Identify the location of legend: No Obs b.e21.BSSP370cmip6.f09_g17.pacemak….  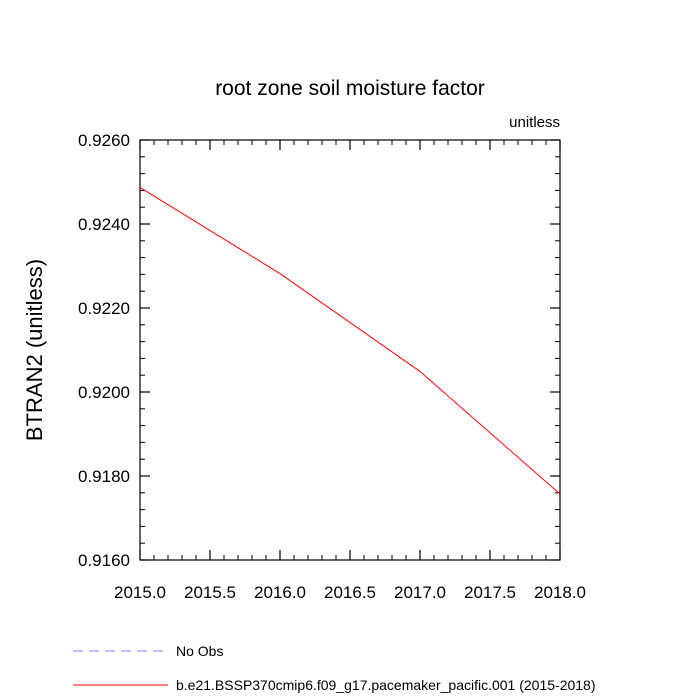
(334, 668).